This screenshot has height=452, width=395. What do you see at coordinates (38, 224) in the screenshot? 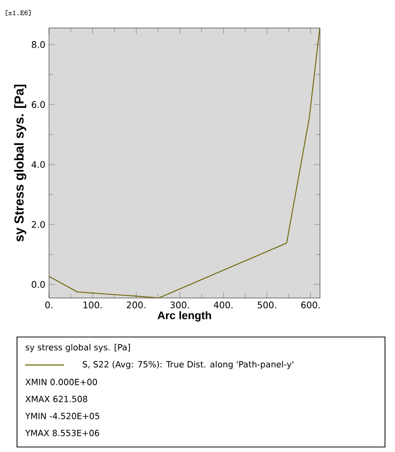
I see `y-tick-label: 2.0` at bounding box center [38, 224].